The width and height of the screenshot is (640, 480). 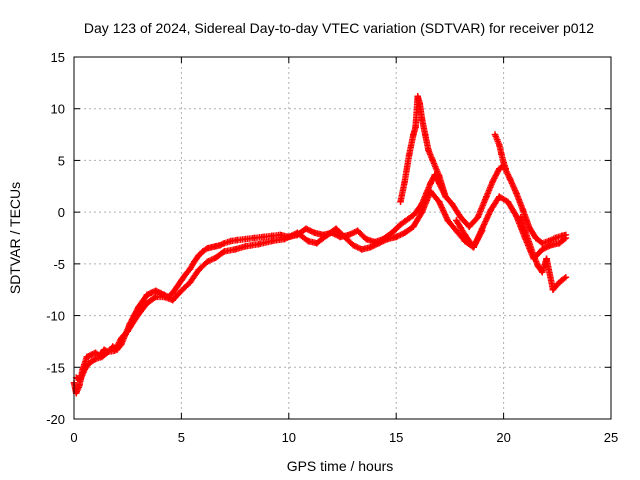 What do you see at coordinates (396, 437) in the screenshot?
I see `x-tick-label: 15` at bounding box center [396, 437].